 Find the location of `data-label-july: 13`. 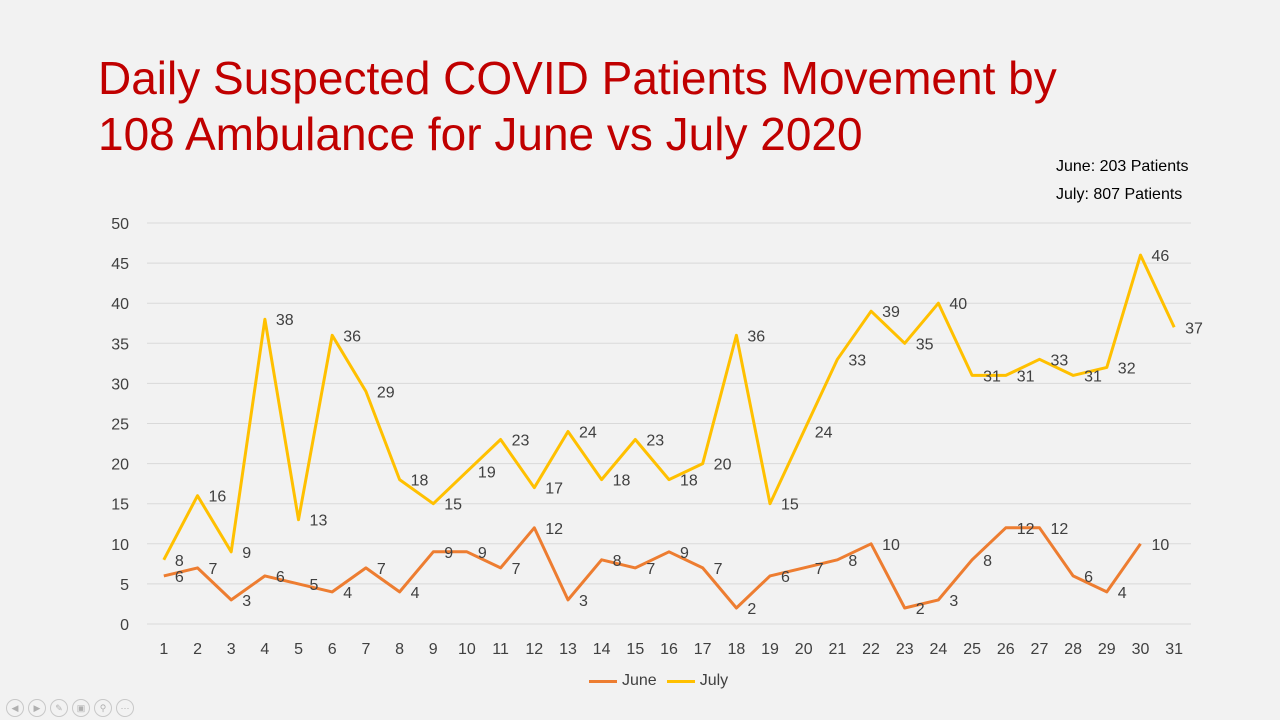

data-label-july: 13 is located at coordinates (319, 521).